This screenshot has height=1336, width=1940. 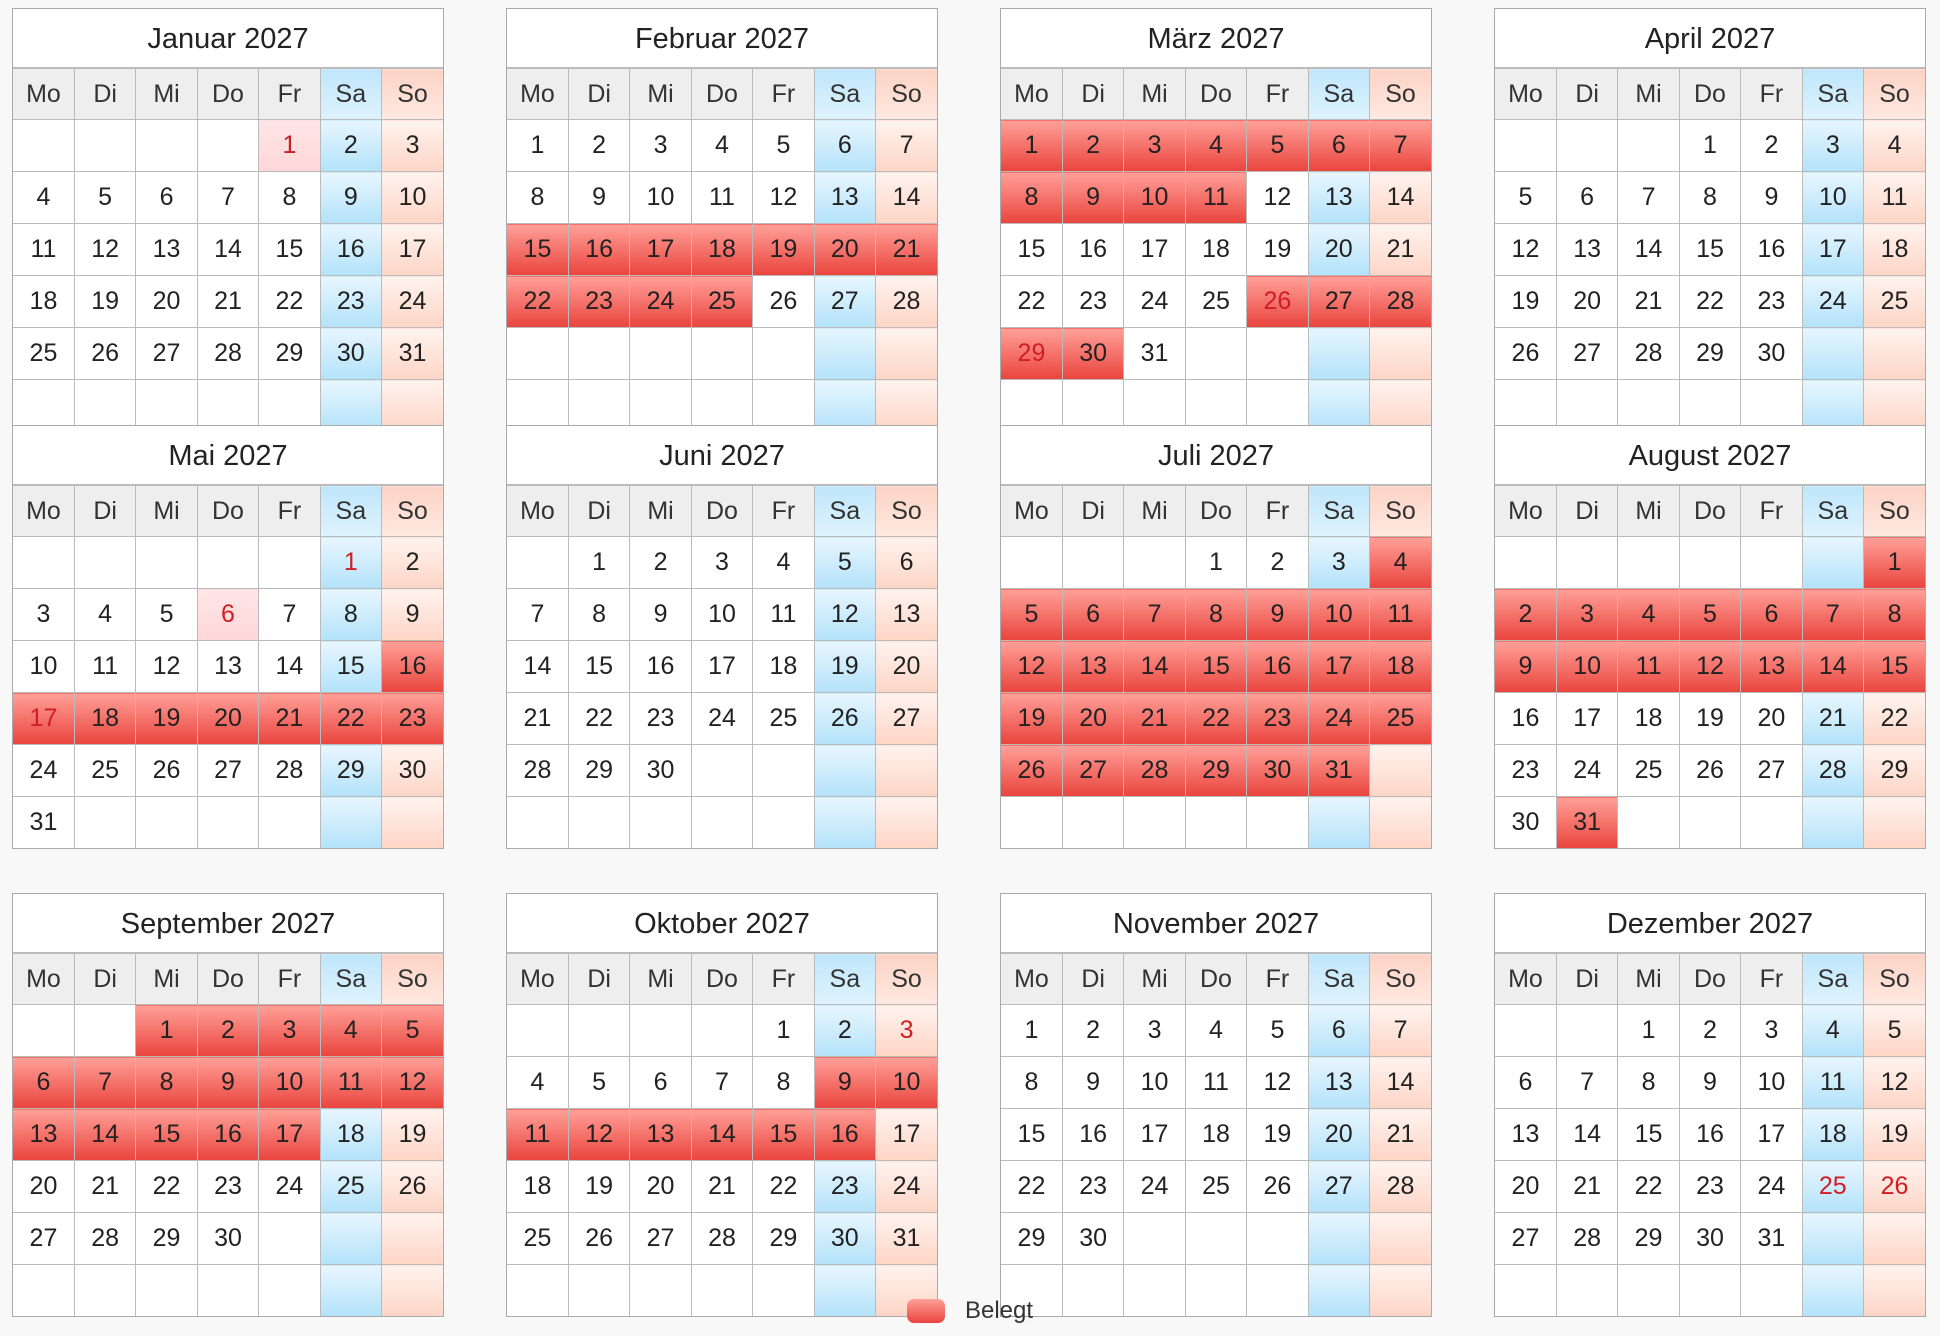 What do you see at coordinates (783, 249) in the screenshot?
I see `day-cell: 19` at bounding box center [783, 249].